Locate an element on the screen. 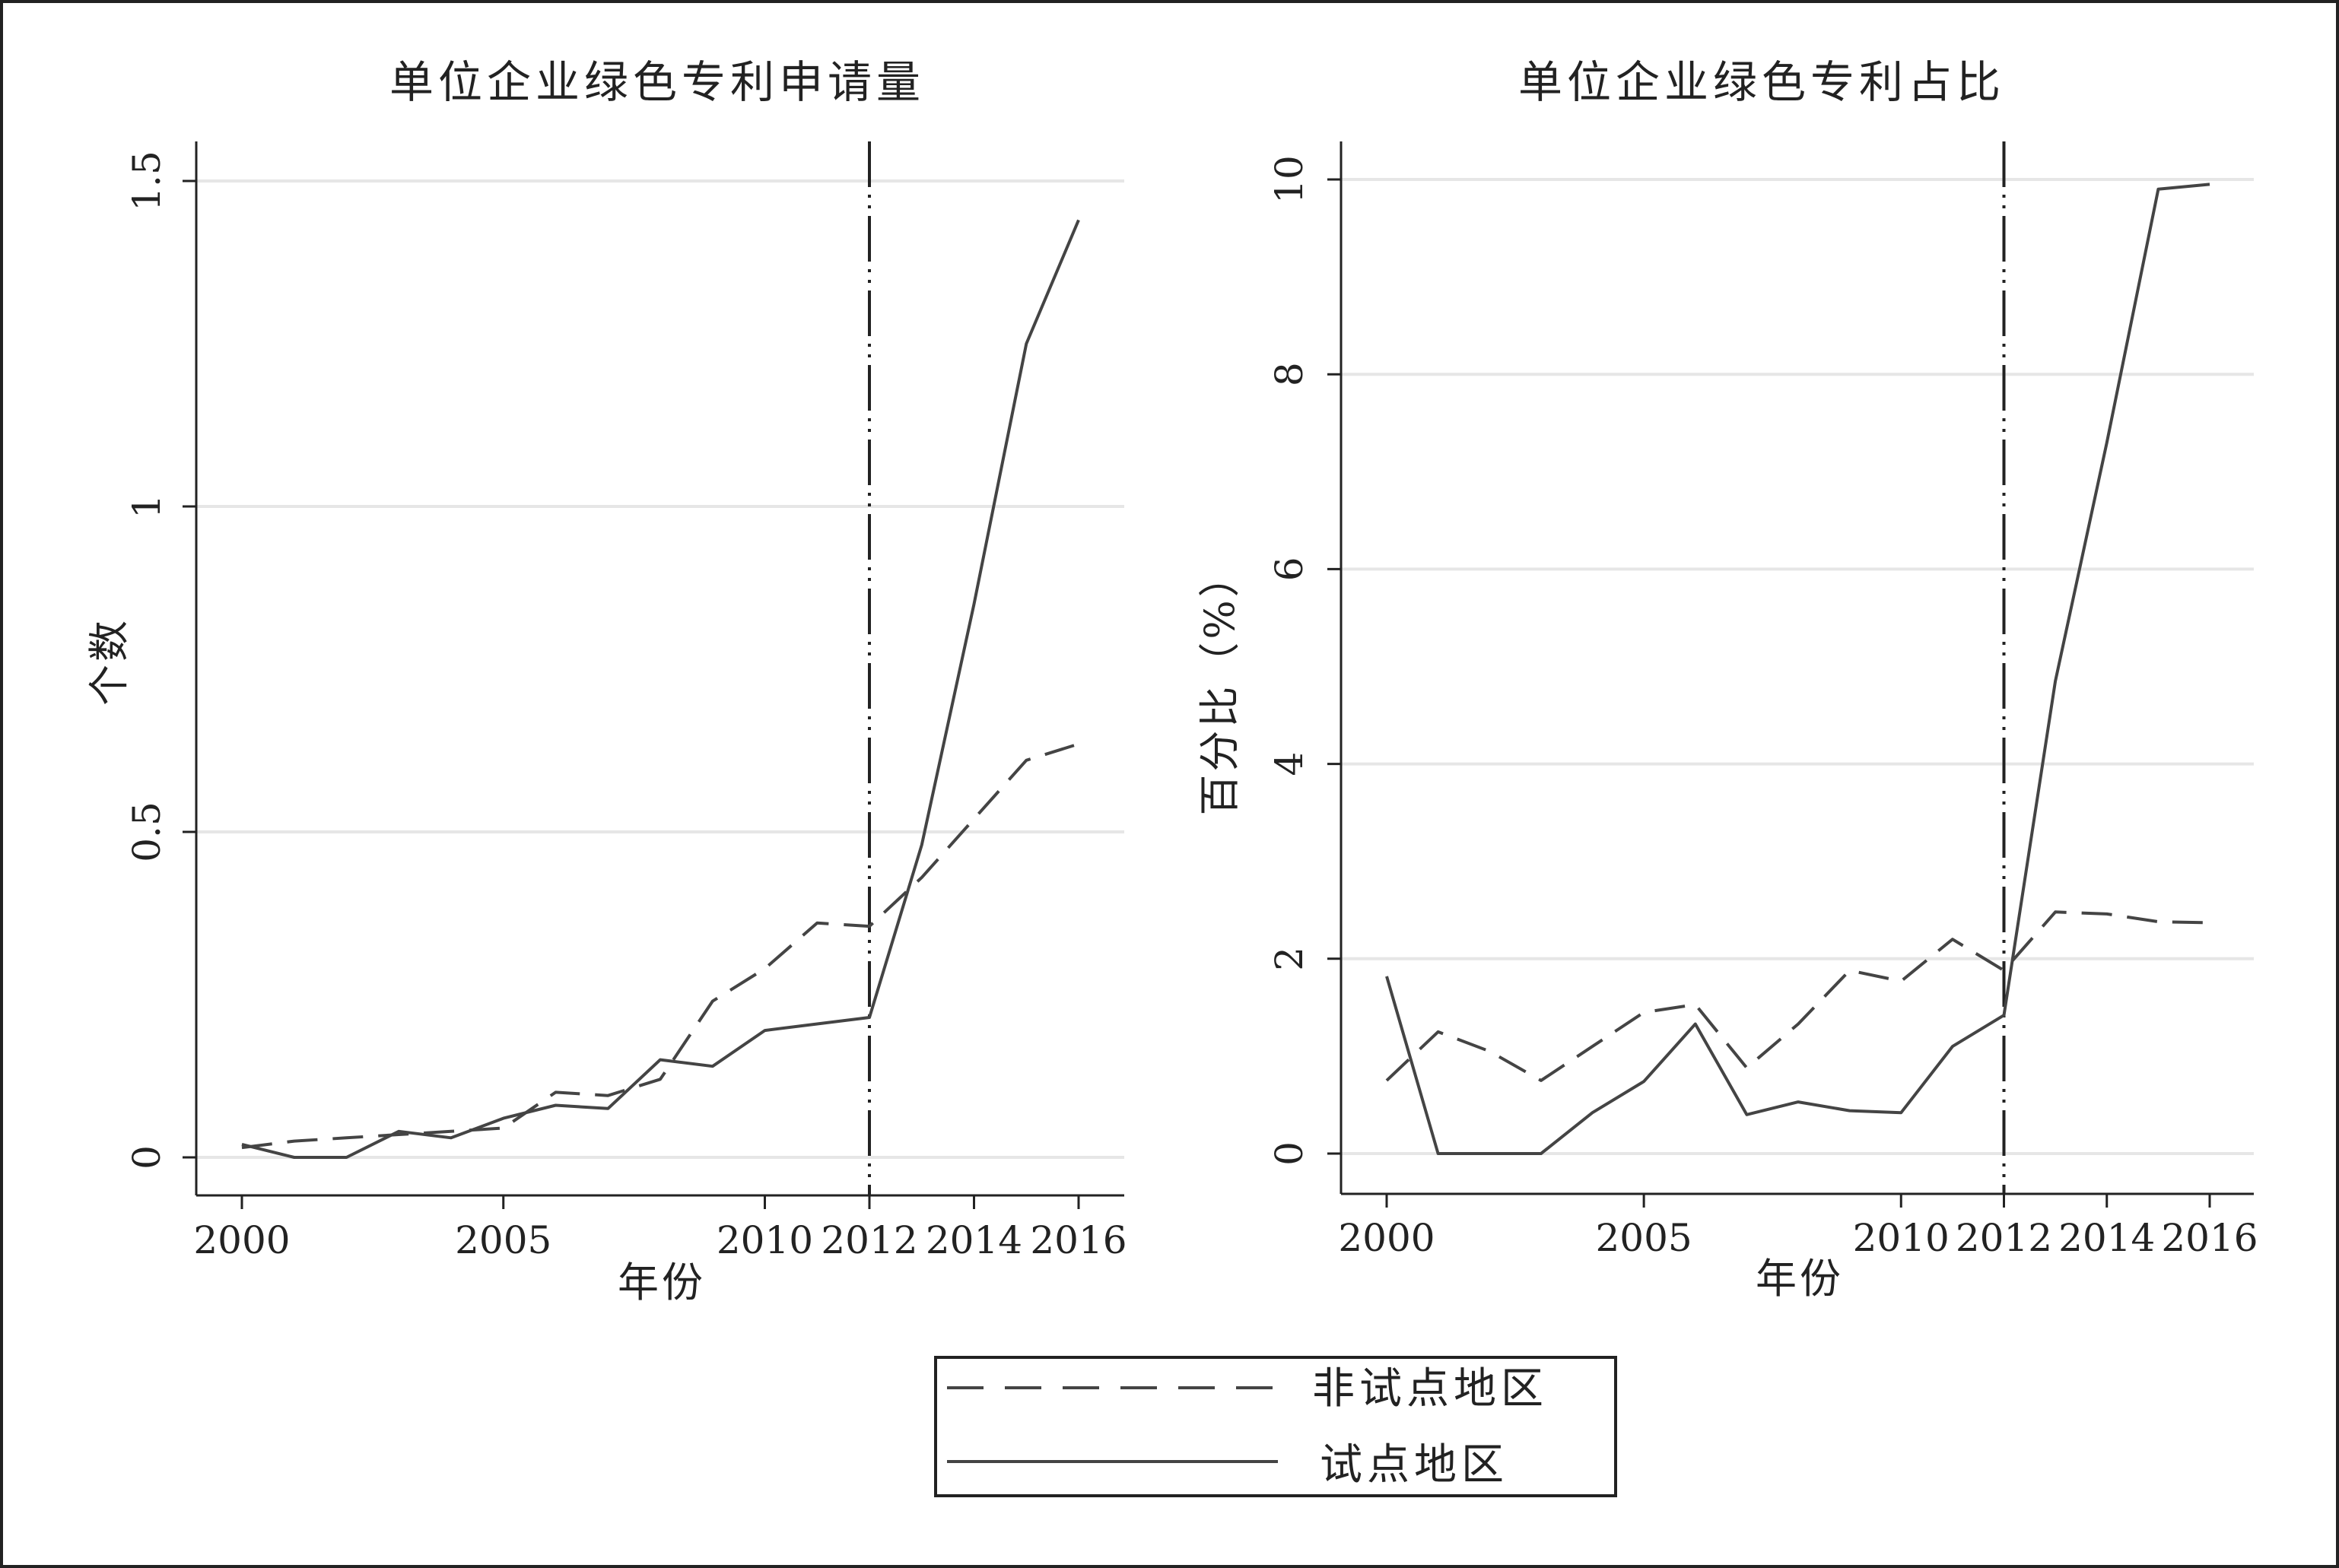 This screenshot has height=1568, width=2339. y-tick-label: 4 is located at coordinates (1289, 764).